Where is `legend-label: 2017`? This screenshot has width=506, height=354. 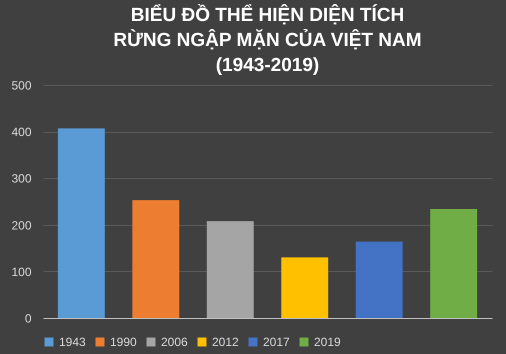
legend-label: 2017 is located at coordinates (276, 342).